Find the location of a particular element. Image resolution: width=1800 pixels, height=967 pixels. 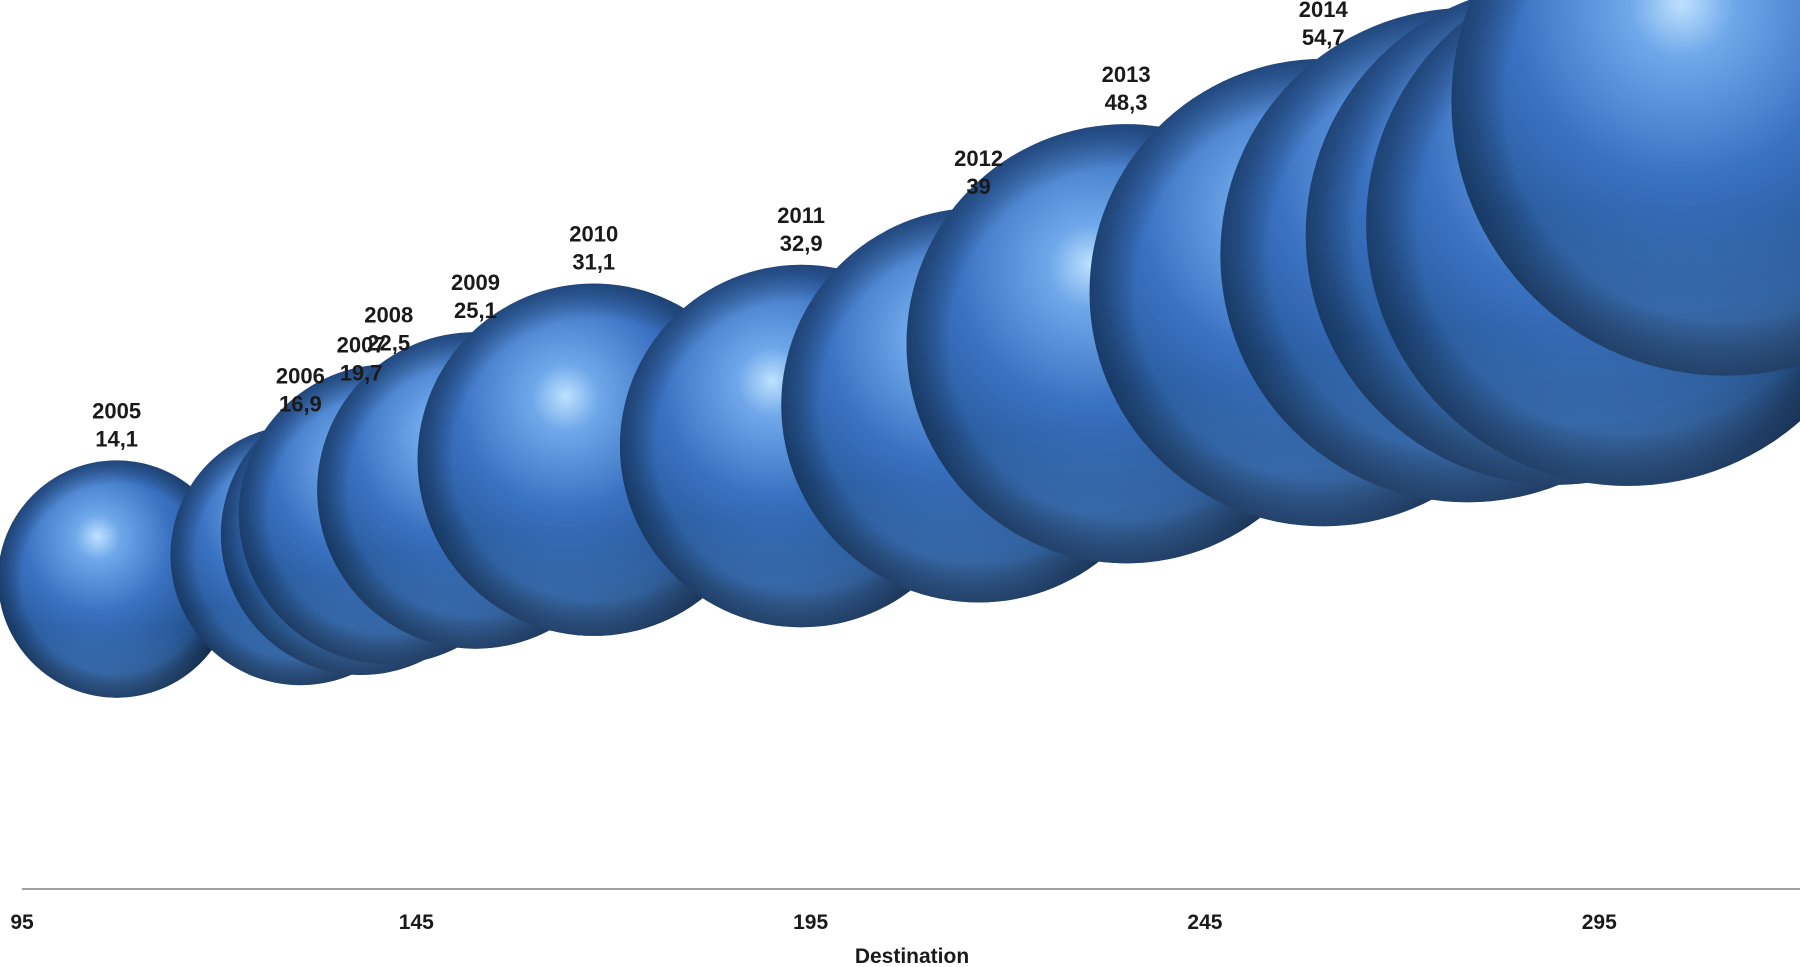

x-tick-label-245: 245 is located at coordinates (1204, 922).